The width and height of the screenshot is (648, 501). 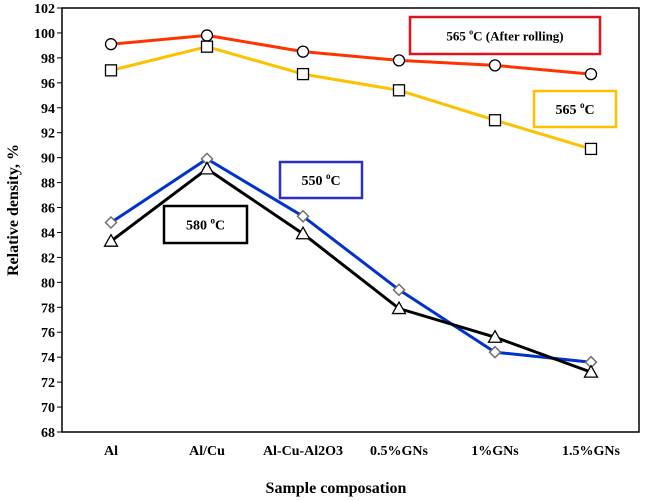 I want to click on series-label-text-0: 565 oC (After rolling), so click(x=504, y=36).